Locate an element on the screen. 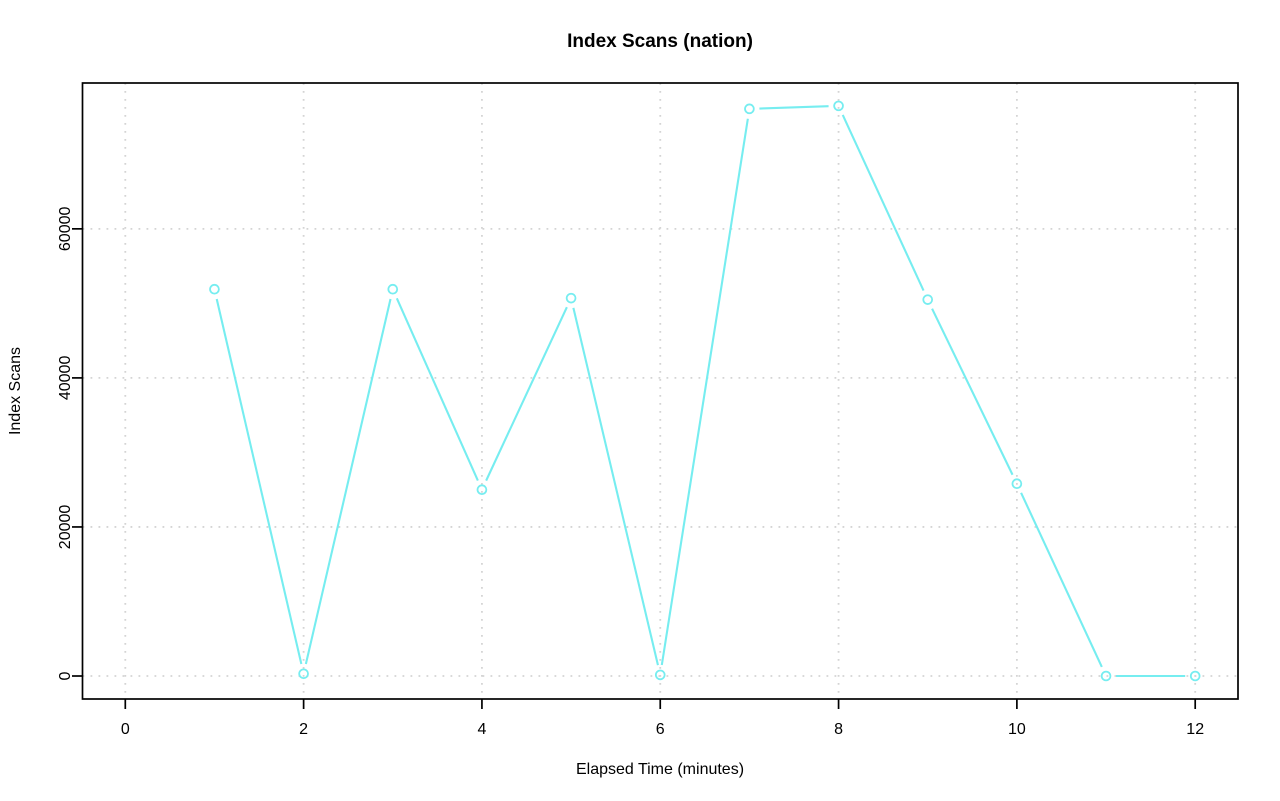  y-tick-label: 40000 is located at coordinates (65, 378).